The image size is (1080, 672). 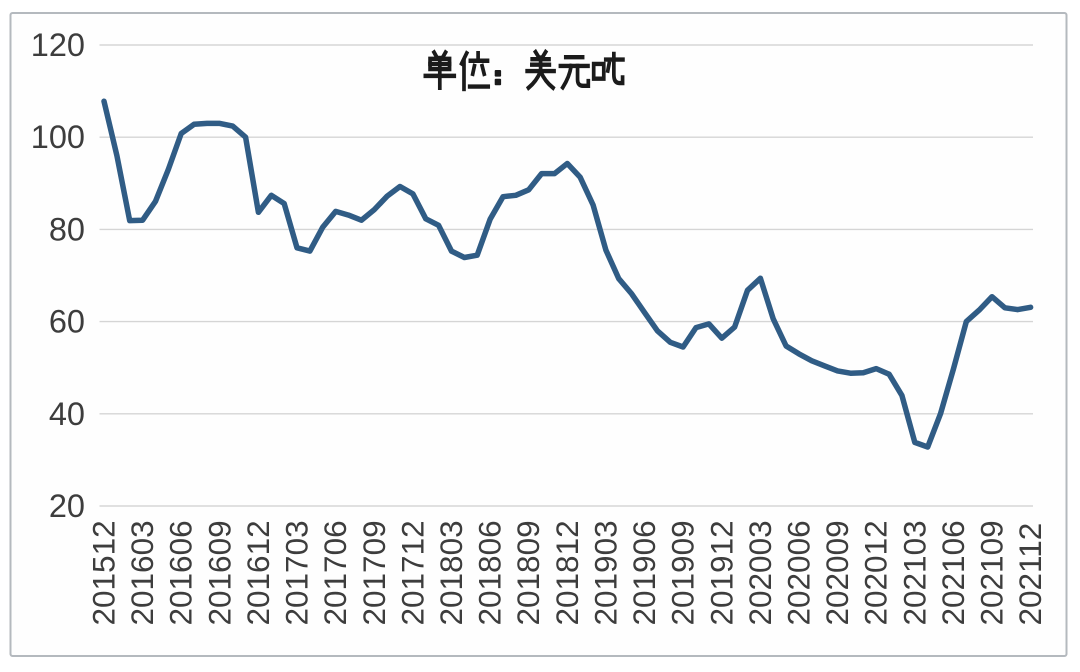 What do you see at coordinates (1030, 574) in the screenshot?
I see `svg-text: 202112` at bounding box center [1030, 574].